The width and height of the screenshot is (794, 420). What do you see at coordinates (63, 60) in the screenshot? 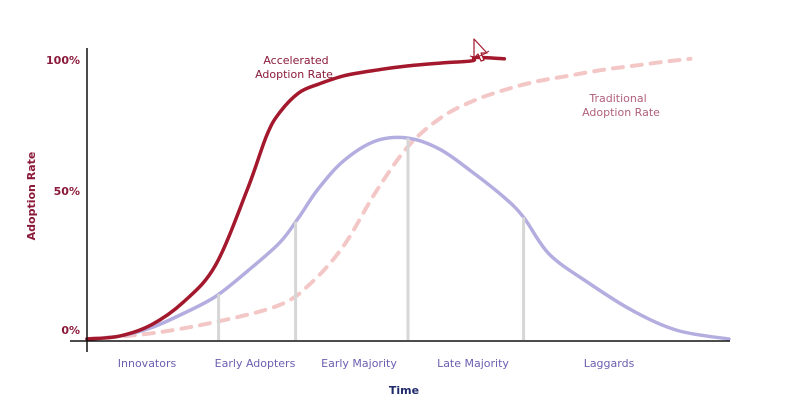
I see `y-tick-label: 100%` at bounding box center [63, 60].